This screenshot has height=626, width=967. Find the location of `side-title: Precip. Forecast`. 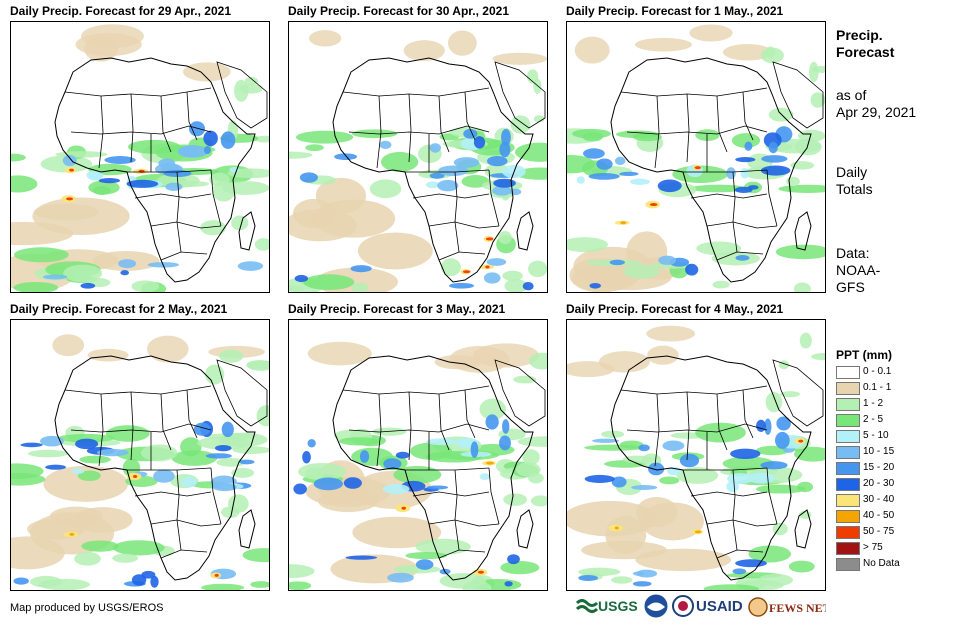

side-title: Precip. Forecast is located at coordinates (865, 44).